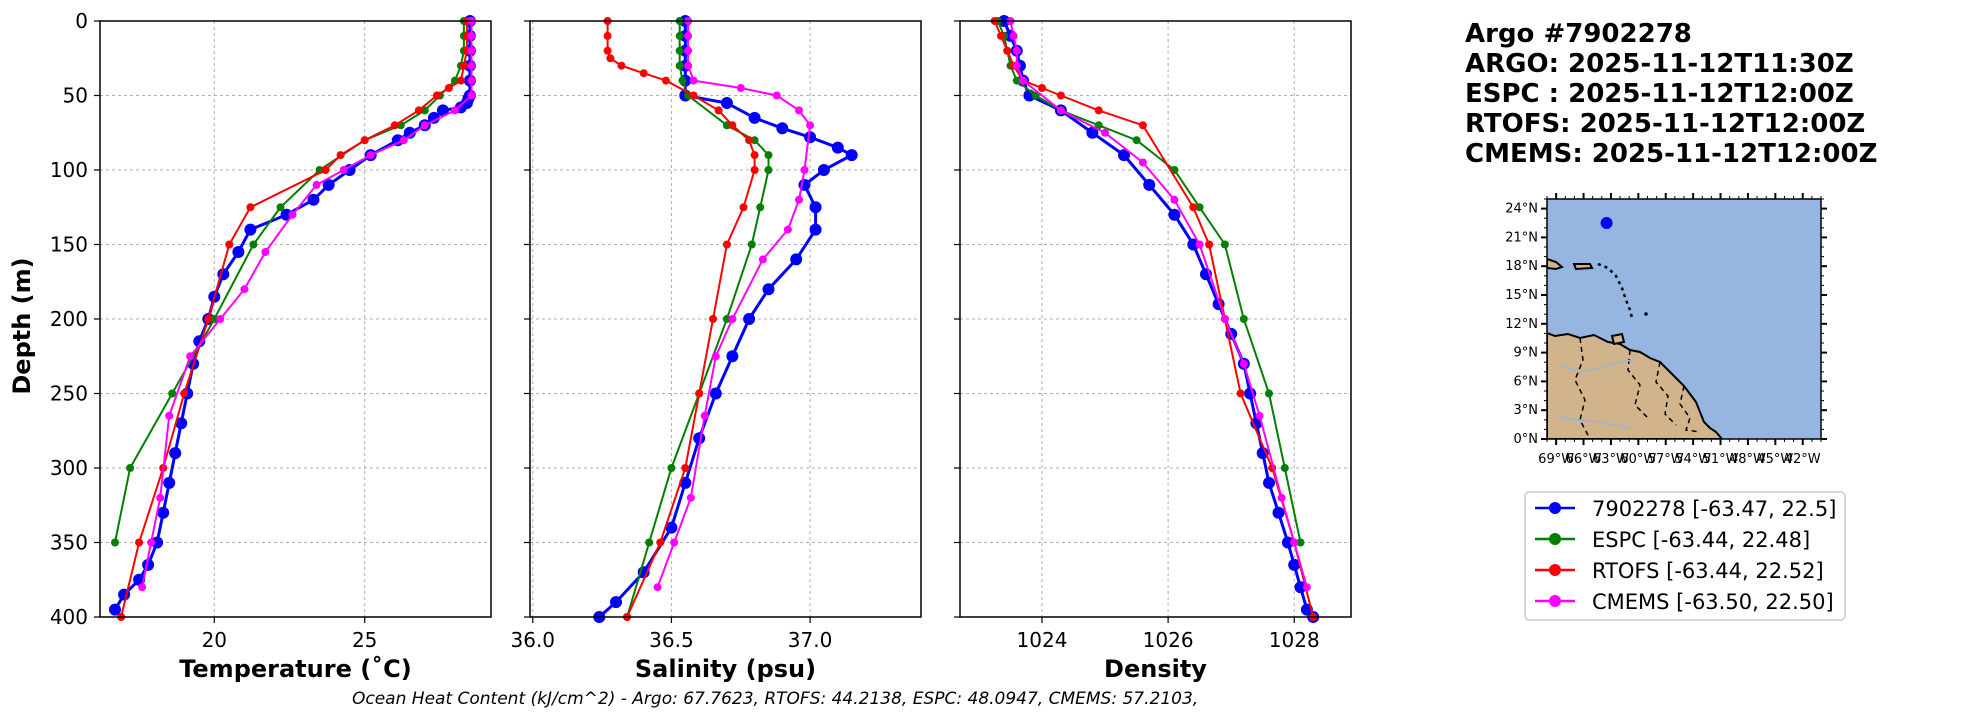  I want to click on map-lon-label: 60°W, so click(1638, 459).